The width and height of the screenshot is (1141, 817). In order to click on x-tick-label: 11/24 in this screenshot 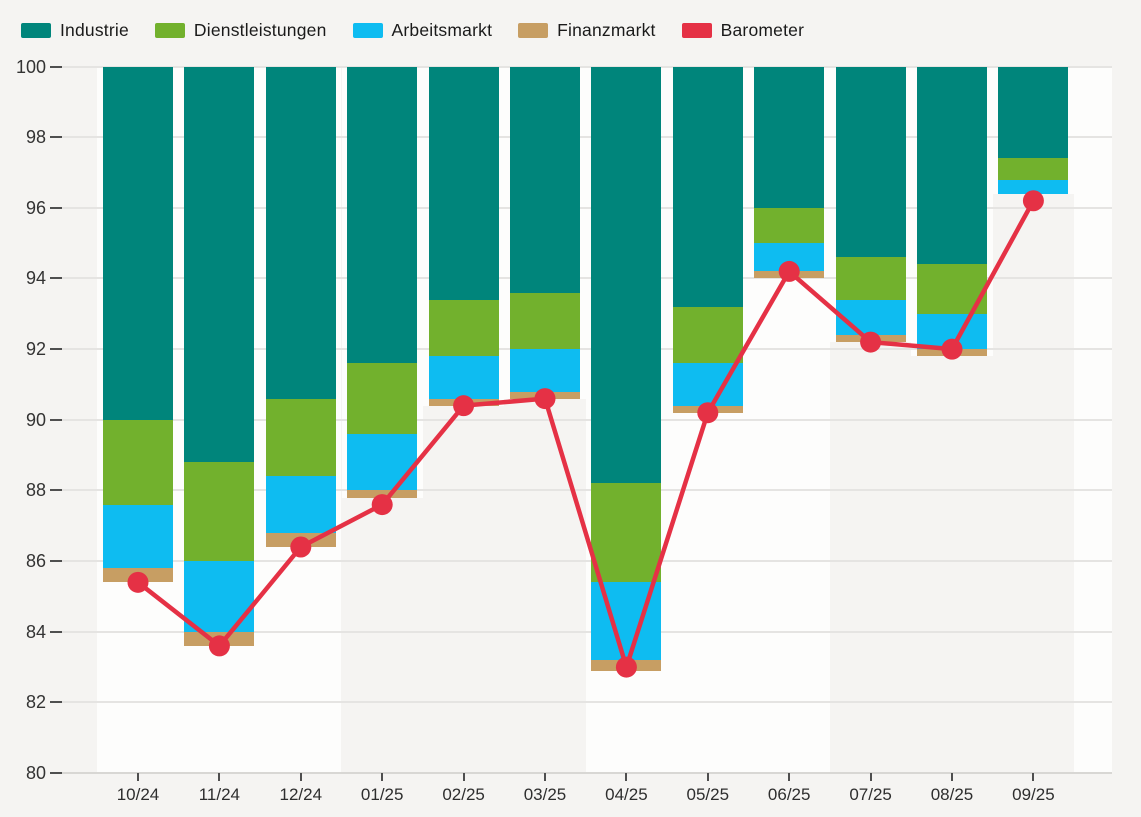, I will do `click(219, 795)`.